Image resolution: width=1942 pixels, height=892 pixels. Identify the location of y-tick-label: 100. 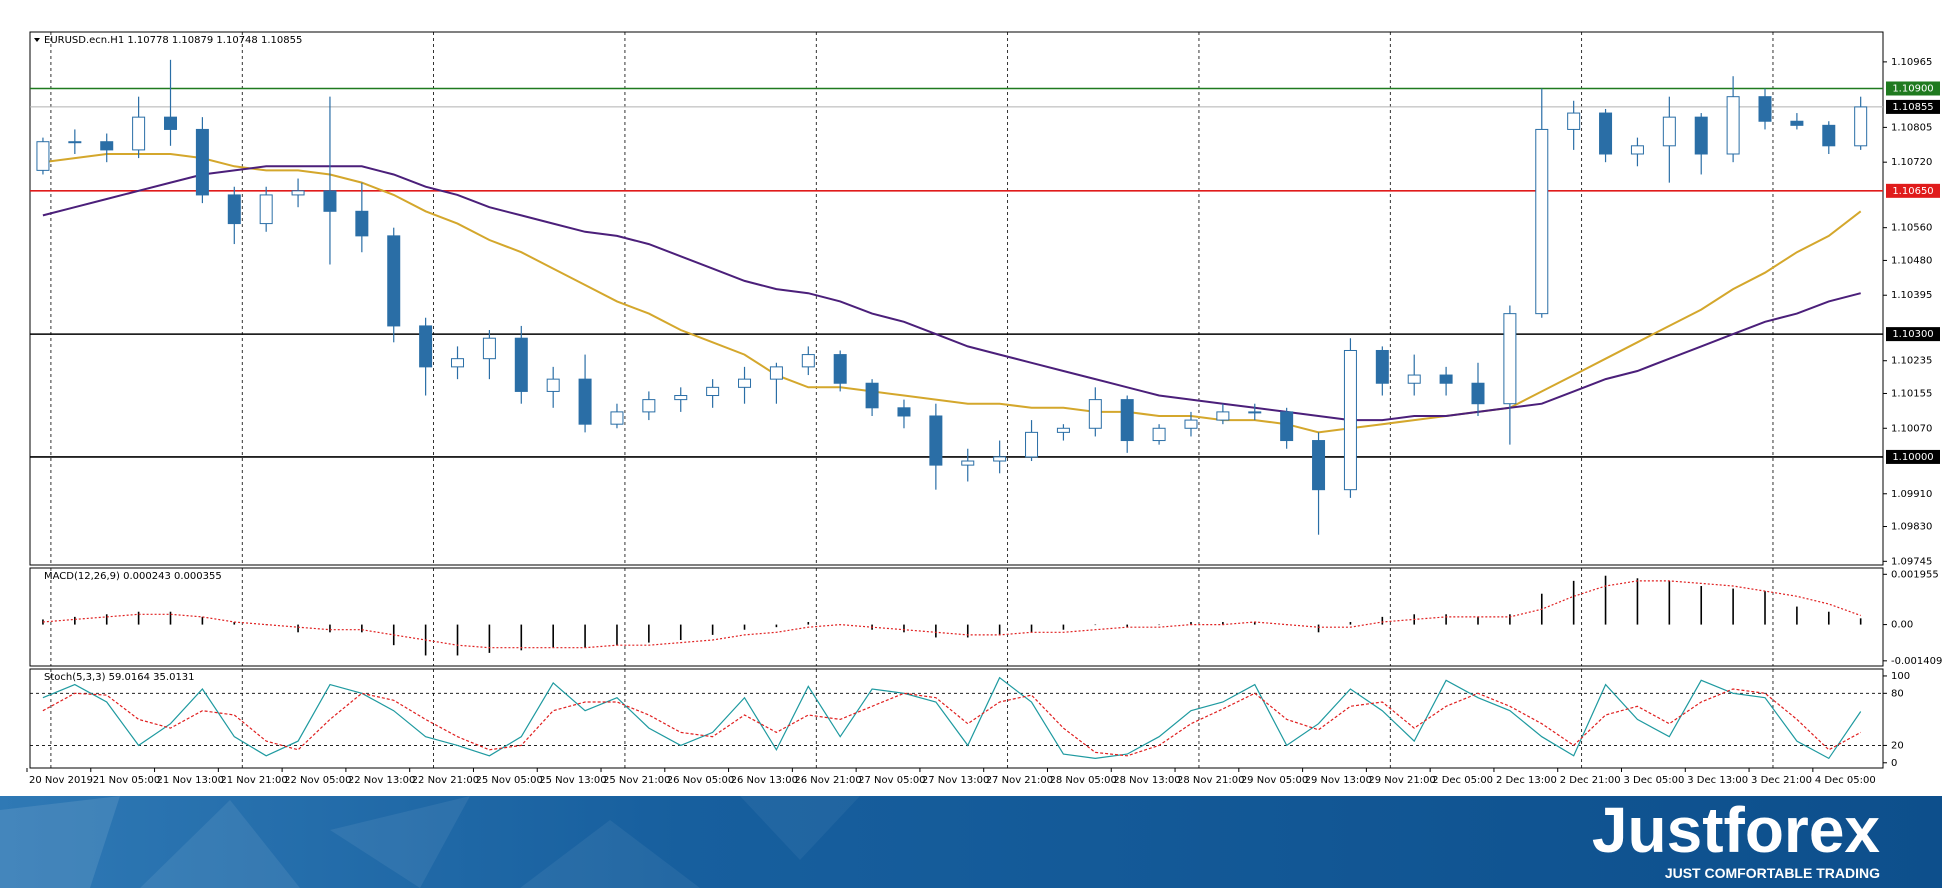
(1900, 676).